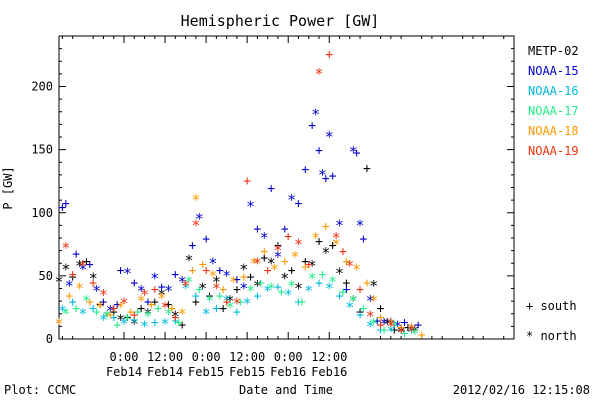 The width and height of the screenshot is (600, 400). What do you see at coordinates (267, 291) in the screenshot?
I see `point-noaa-16-20: *` at bounding box center [267, 291].